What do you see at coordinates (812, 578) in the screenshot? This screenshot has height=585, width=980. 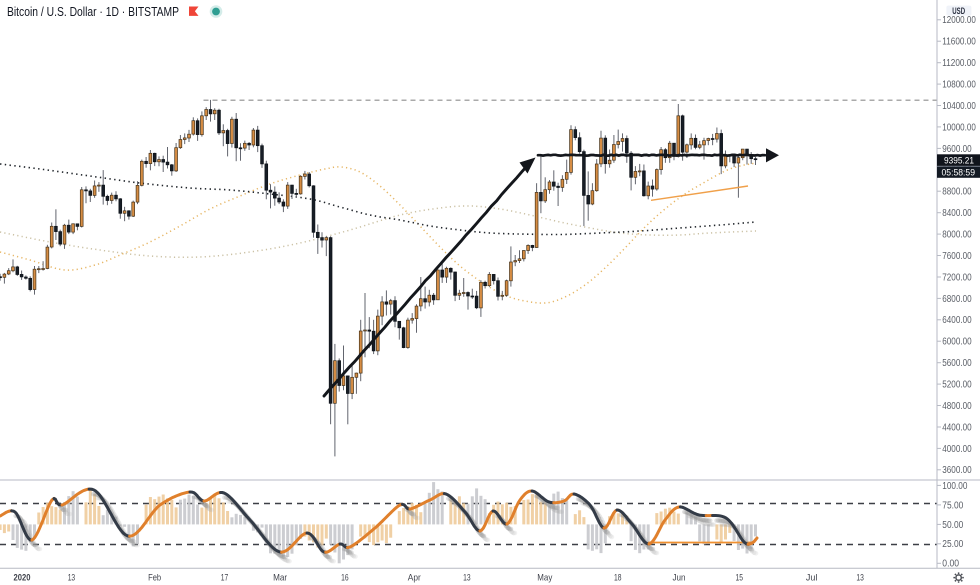 I see `svg-text: Jul` at bounding box center [812, 578].